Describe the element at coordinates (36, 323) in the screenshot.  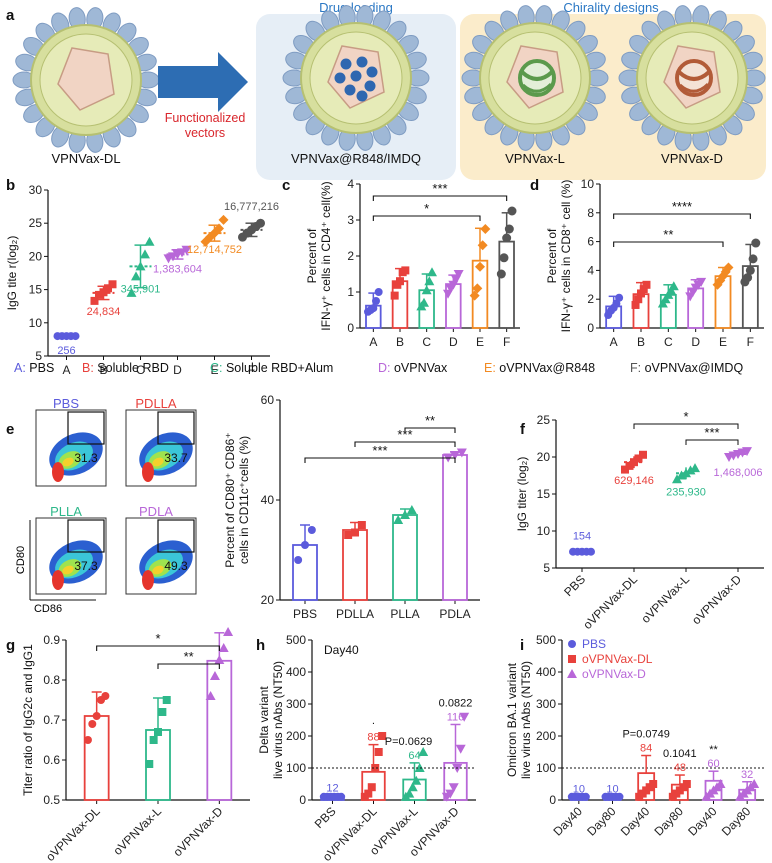
I see `y-tick-label: 10` at that location.